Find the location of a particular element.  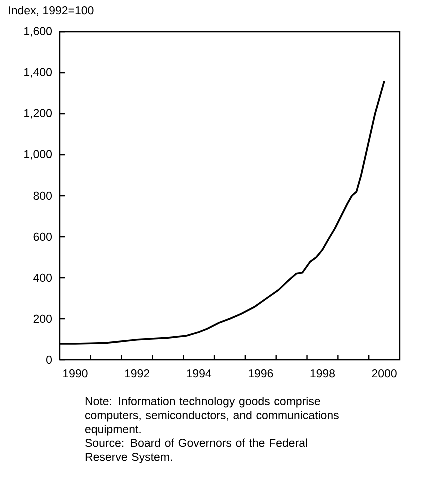

y-tick-label: 1,200 is located at coordinates (38, 114).